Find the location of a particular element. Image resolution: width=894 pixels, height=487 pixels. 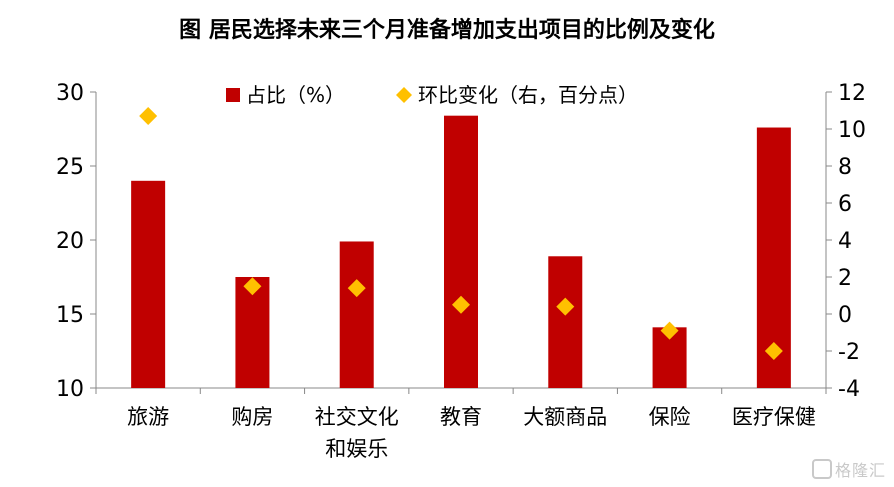

right-tick-label: 0 is located at coordinates (845, 315).